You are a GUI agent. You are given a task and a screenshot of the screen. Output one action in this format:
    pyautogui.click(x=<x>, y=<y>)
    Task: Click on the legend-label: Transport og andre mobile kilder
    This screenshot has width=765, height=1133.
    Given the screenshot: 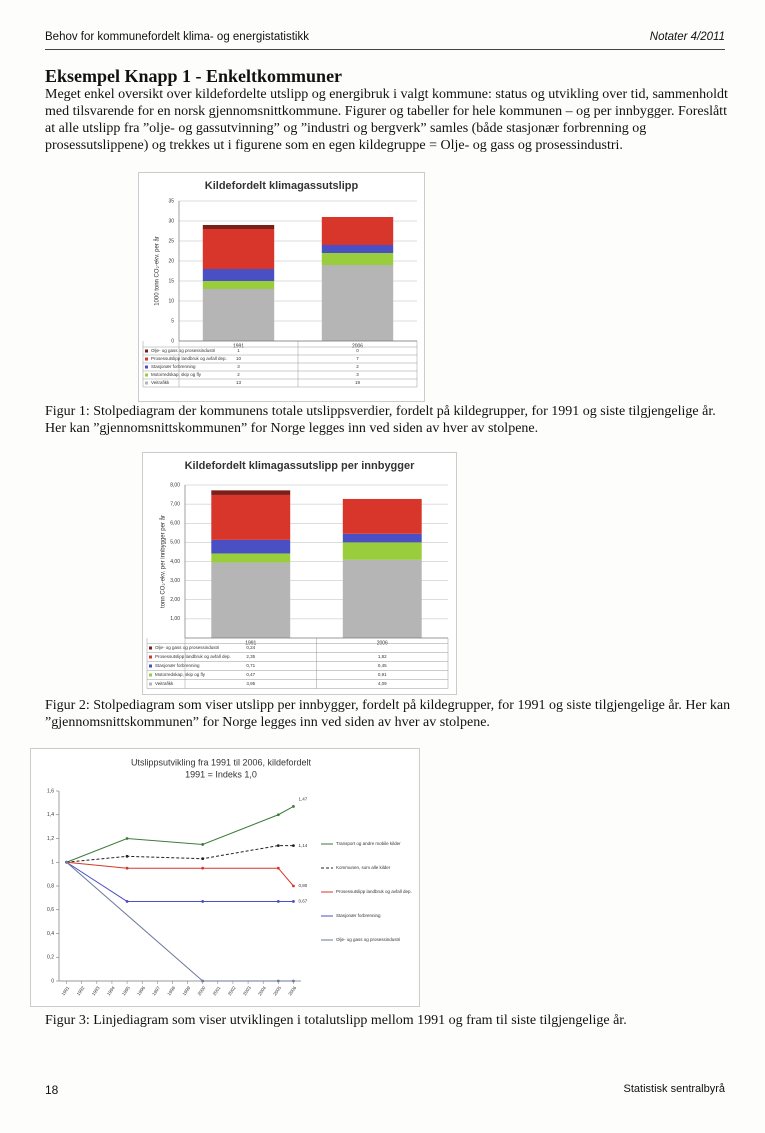 What is the action you would take?
    pyautogui.click(x=368, y=843)
    